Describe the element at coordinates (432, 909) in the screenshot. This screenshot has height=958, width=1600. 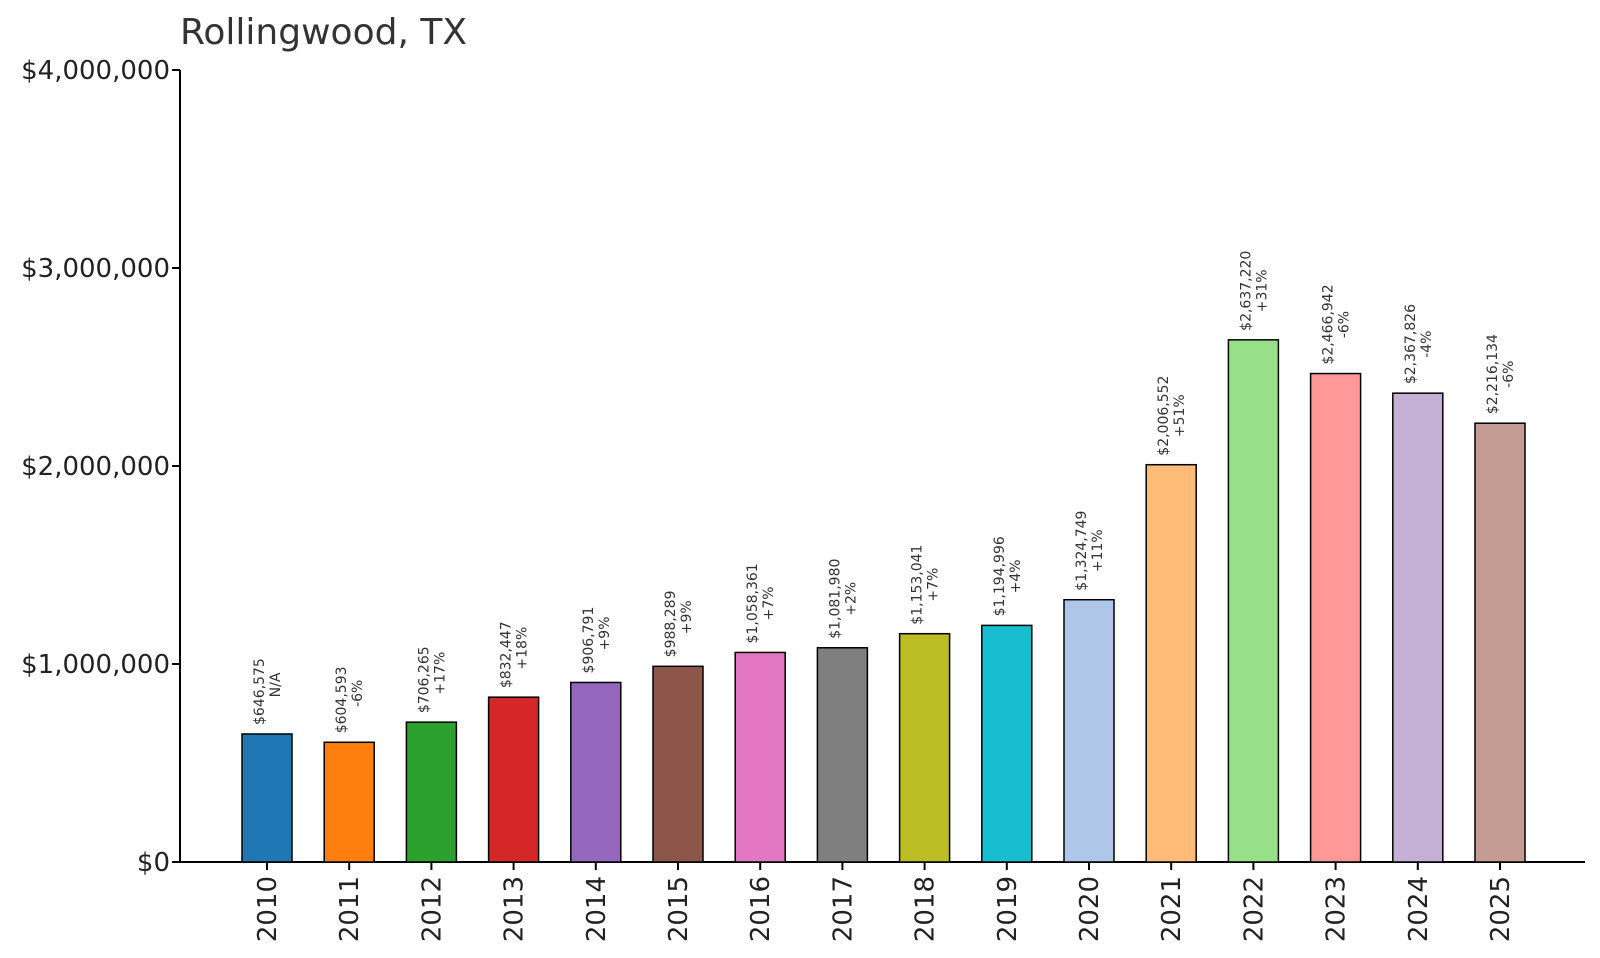
I see `x-tick-label: 2012` at that location.